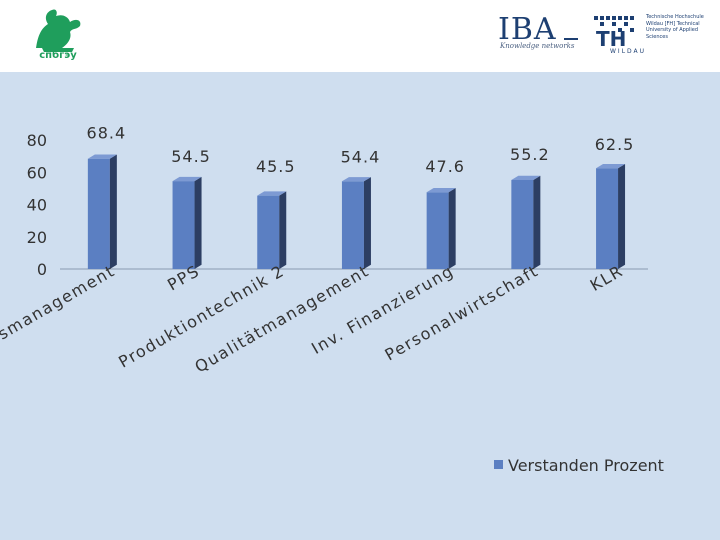 The image size is (720, 540). What do you see at coordinates (586, 465) in the screenshot?
I see `legend-label: Verstanden Prozent` at bounding box center [586, 465].